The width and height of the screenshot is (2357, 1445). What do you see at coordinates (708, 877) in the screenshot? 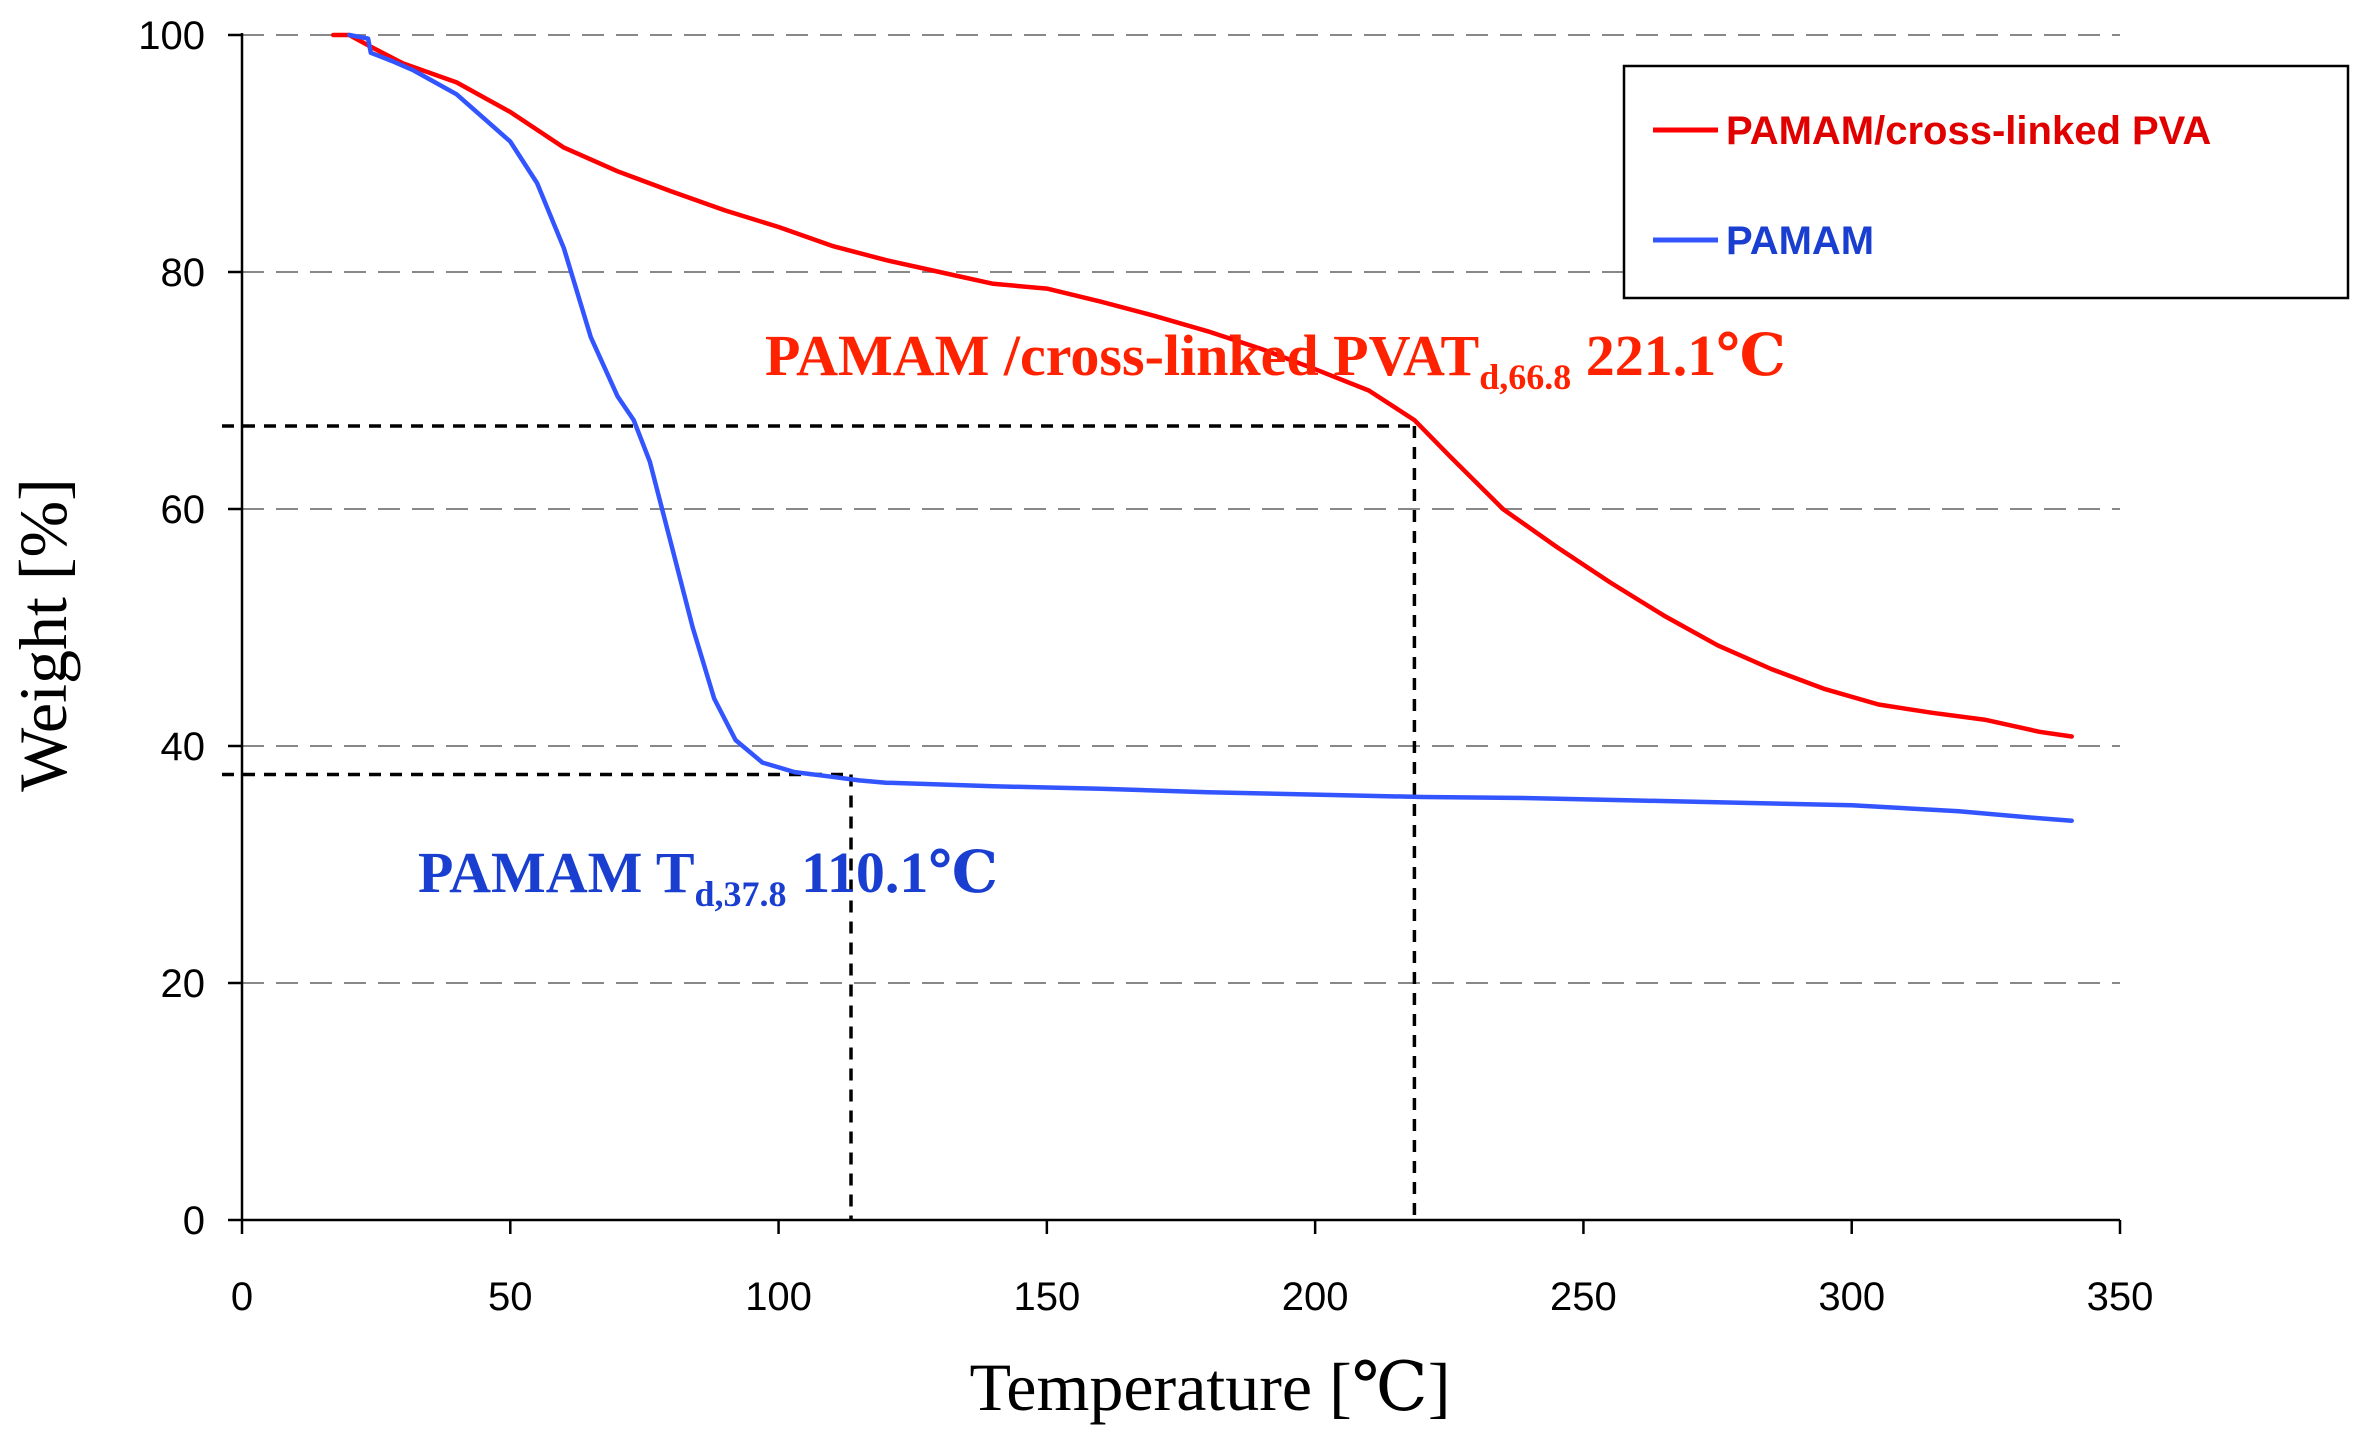
I see `annotation-1: PAMAM Td,37.8 110.1℃` at bounding box center [708, 877].